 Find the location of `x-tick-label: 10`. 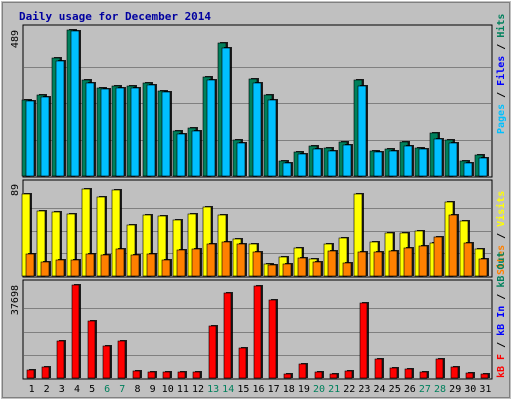

x-tick-label: 10 is located at coordinates (168, 389).